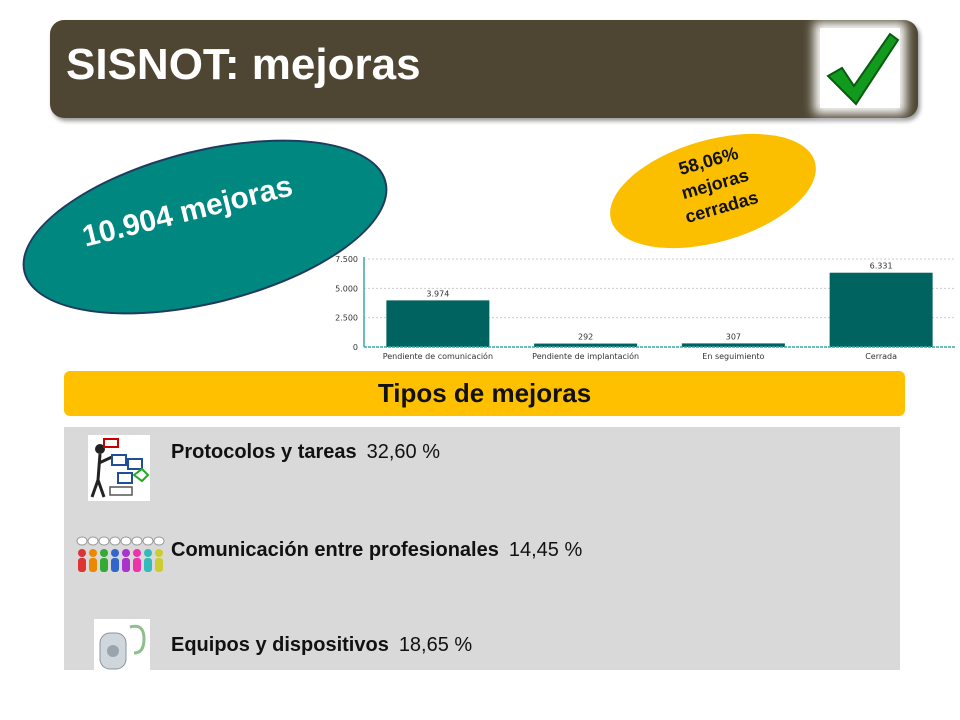 The width and height of the screenshot is (960, 720). I want to click on type-row: Equipos y dispositivos 18,65 %, so click(321, 645).